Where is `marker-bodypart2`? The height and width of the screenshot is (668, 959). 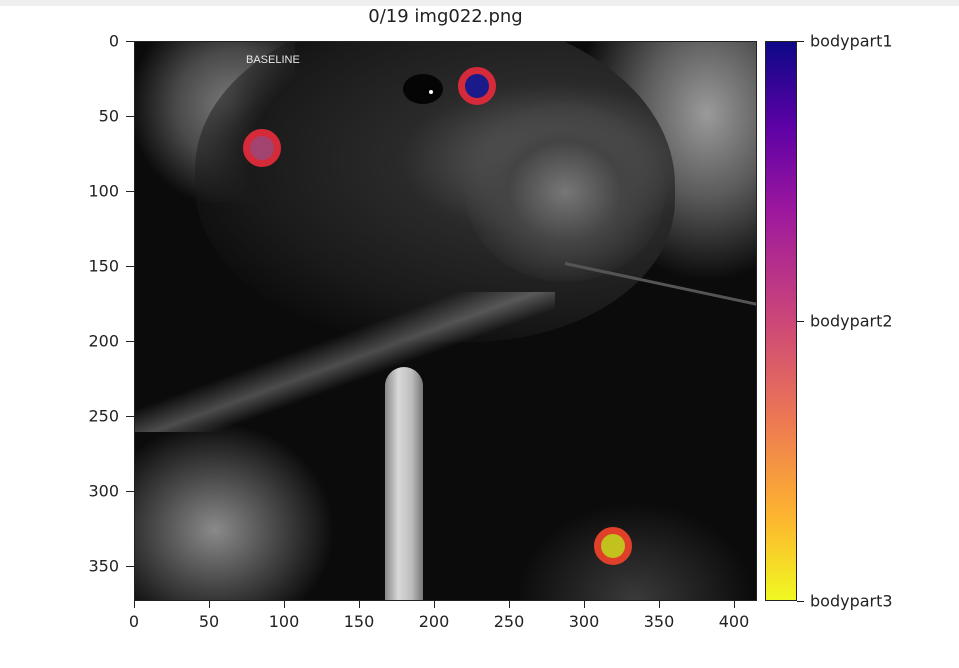 marker-bodypart2 is located at coordinates (262, 148).